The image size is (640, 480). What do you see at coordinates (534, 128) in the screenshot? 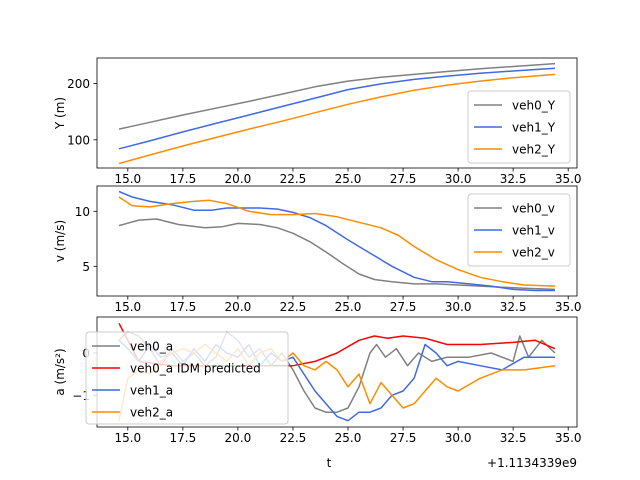
I see `legend-label: veh1_Y` at bounding box center [534, 128].